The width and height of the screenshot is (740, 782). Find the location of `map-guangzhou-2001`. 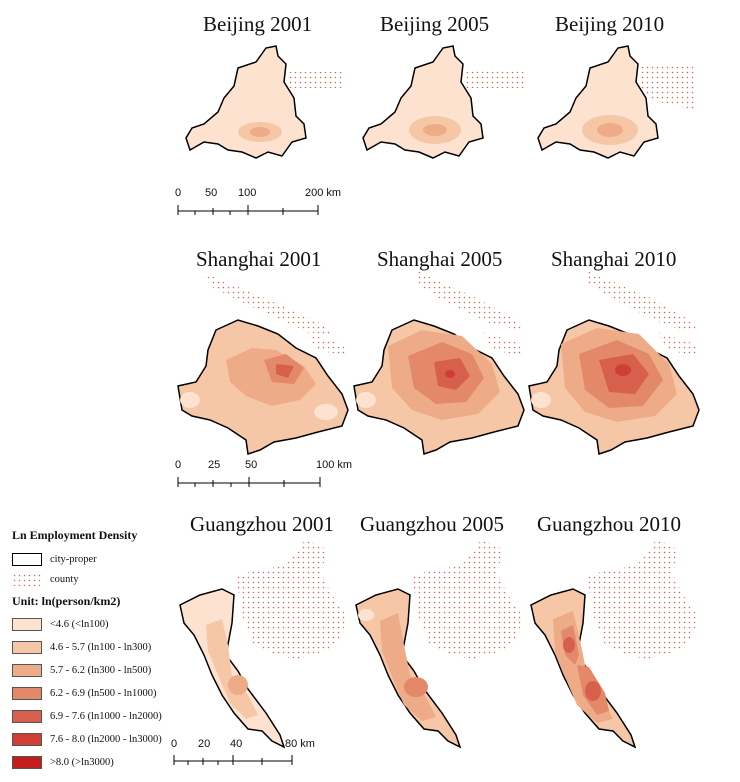

map-guangzhou-2001 is located at coordinates (262, 644).